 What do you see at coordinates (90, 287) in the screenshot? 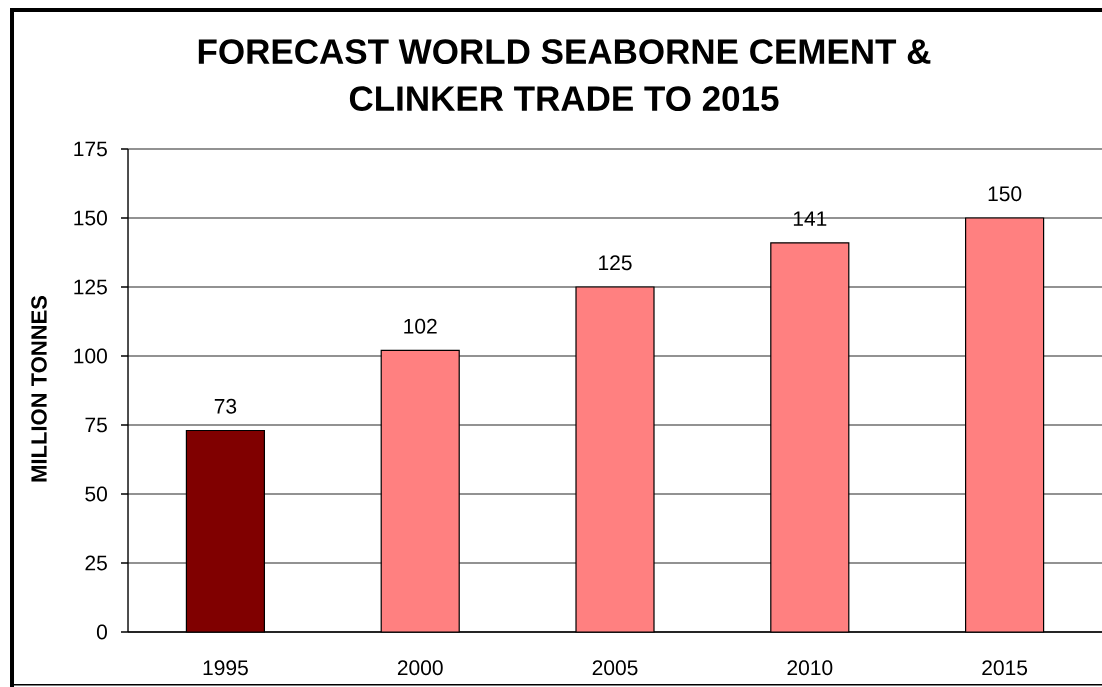
I see `y-tick-label: 125` at bounding box center [90, 287].